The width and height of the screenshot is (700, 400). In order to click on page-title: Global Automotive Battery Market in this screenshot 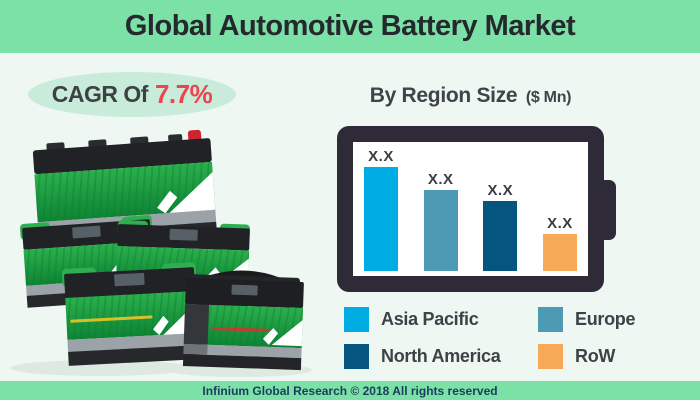, I will do `click(350, 26)`.